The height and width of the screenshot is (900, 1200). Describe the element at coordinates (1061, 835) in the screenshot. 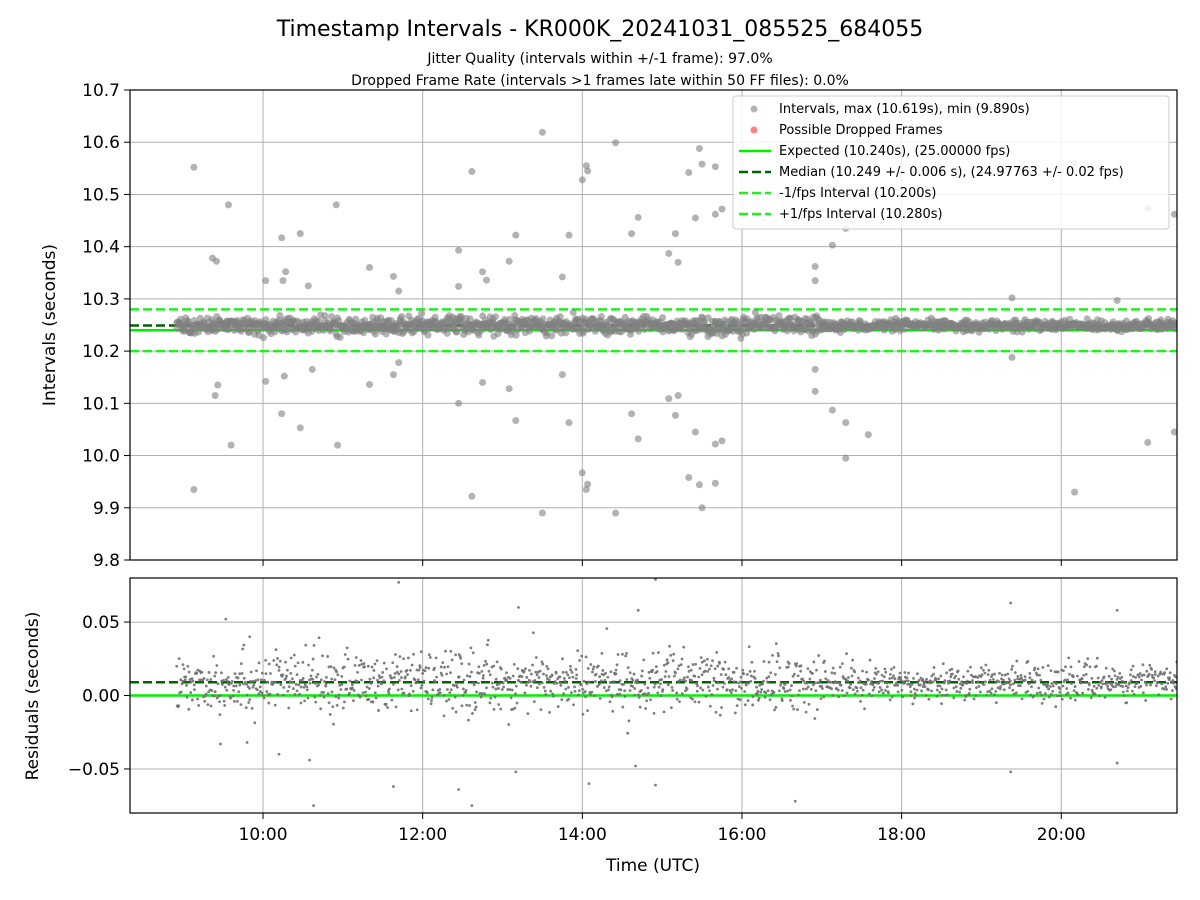

I see `x-tick-label: 20:00` at that location.